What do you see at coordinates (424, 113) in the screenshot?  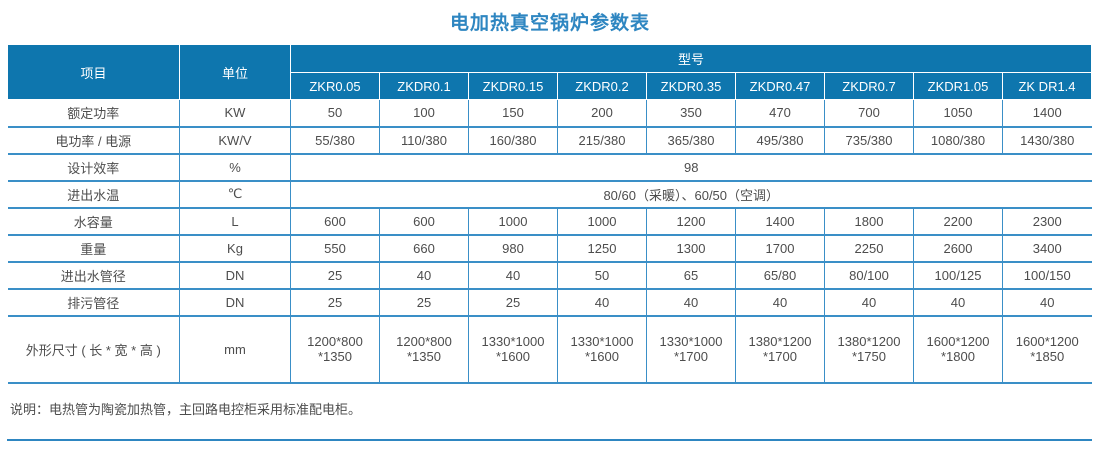 I see `cell-value: 100` at bounding box center [424, 113].